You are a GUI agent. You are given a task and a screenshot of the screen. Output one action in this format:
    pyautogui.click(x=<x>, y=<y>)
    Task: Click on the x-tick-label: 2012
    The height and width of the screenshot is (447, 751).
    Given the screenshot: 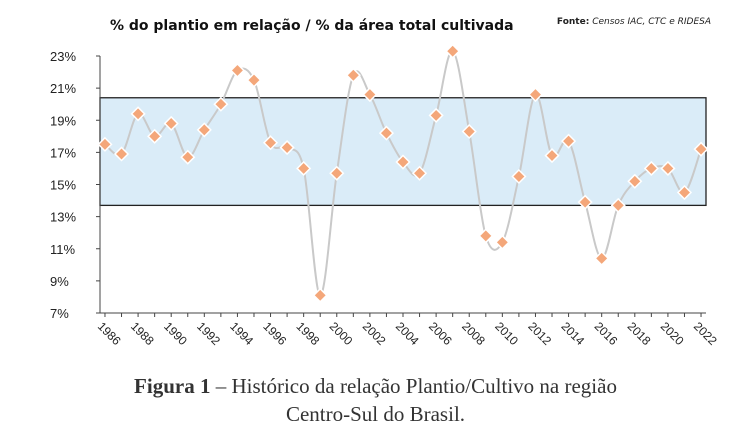 What is the action you would take?
    pyautogui.click(x=539, y=333)
    